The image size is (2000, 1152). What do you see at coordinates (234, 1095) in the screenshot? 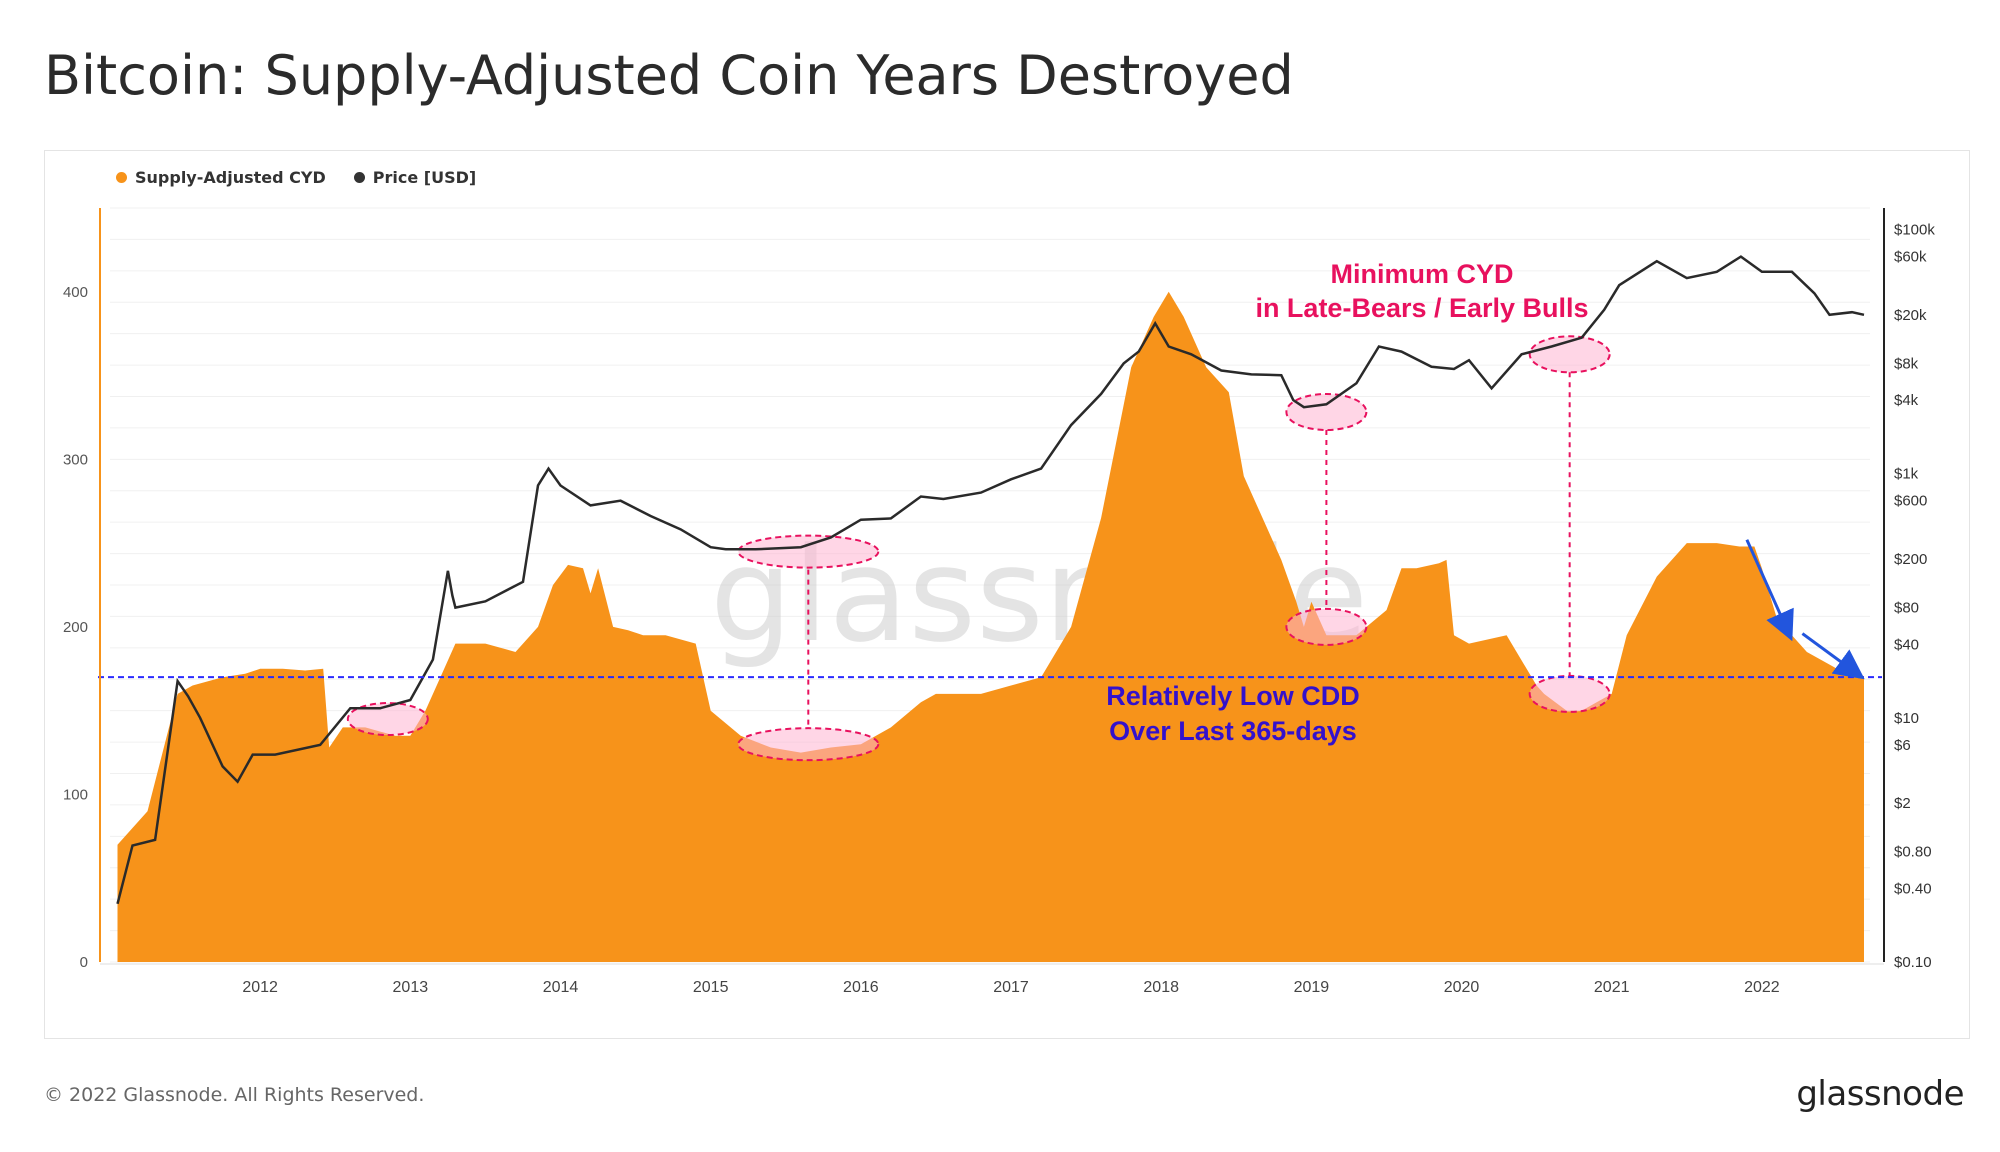
I see `footer-copyright: © 2022 Glassnode. All Rights Reserved.` at bounding box center [234, 1095].